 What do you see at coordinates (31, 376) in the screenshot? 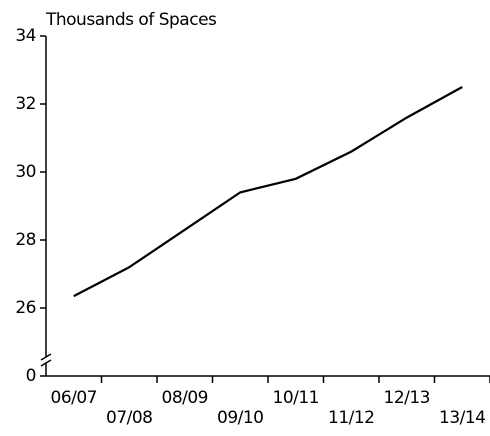
I see `y-tick-label: 0` at bounding box center [31, 376].